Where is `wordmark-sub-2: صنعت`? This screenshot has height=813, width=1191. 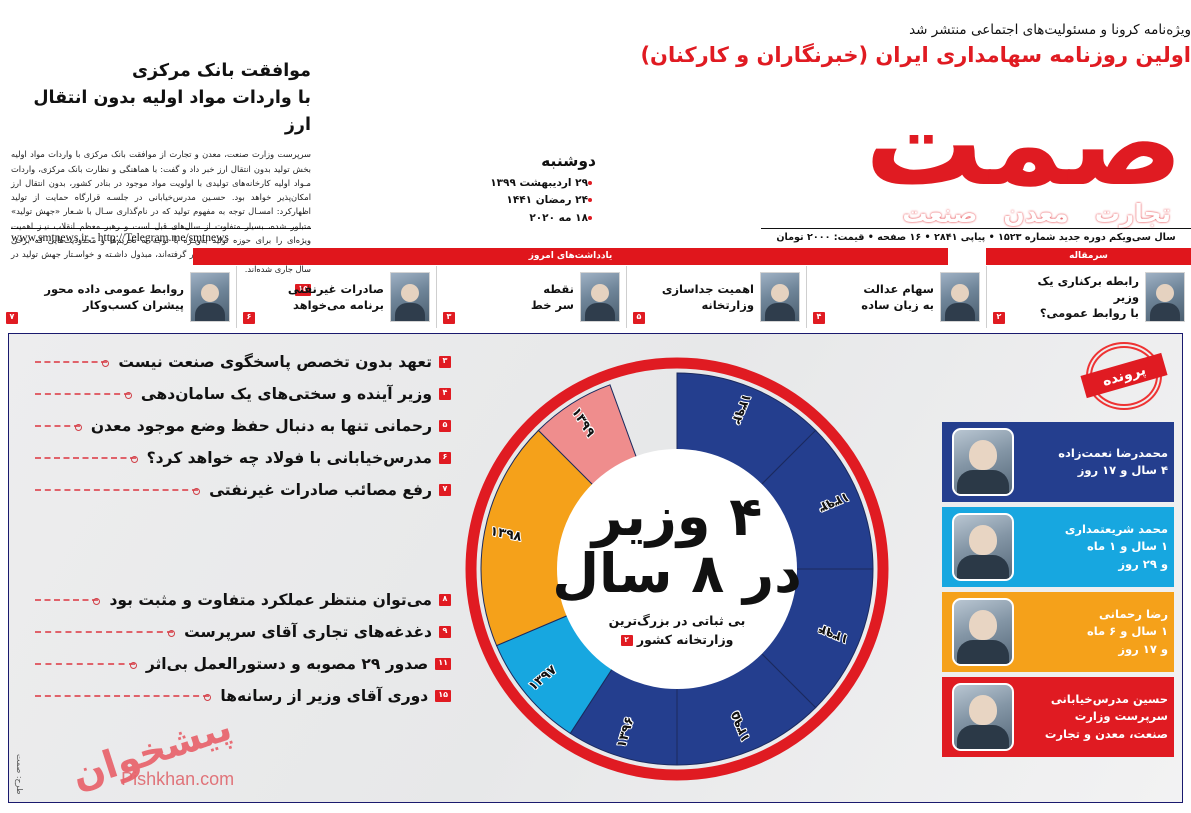 wordmark-sub-2: صنعت is located at coordinates (940, 213).